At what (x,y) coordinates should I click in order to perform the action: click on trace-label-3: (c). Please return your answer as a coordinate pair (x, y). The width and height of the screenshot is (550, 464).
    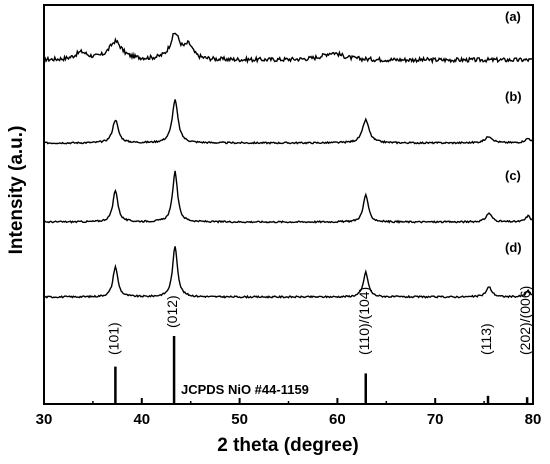
    Looking at the image, I should click on (513, 175).